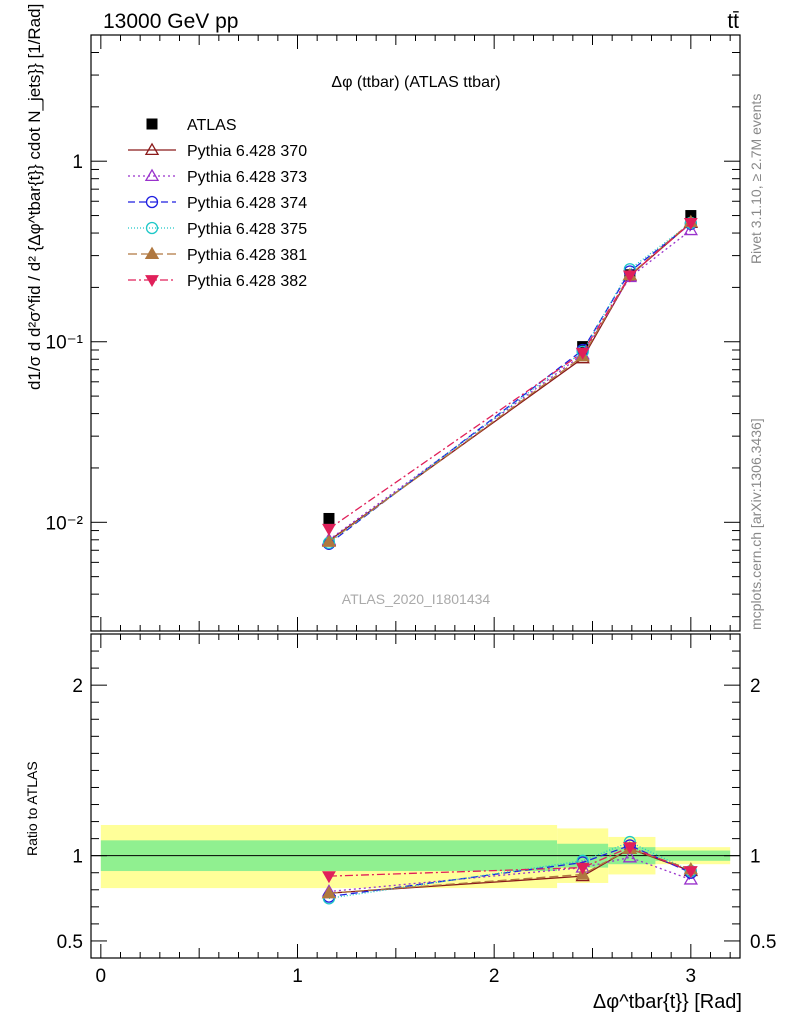 The height and width of the screenshot is (1024, 786). I want to click on legend-label: Pythia 6.428 374, so click(247, 203).